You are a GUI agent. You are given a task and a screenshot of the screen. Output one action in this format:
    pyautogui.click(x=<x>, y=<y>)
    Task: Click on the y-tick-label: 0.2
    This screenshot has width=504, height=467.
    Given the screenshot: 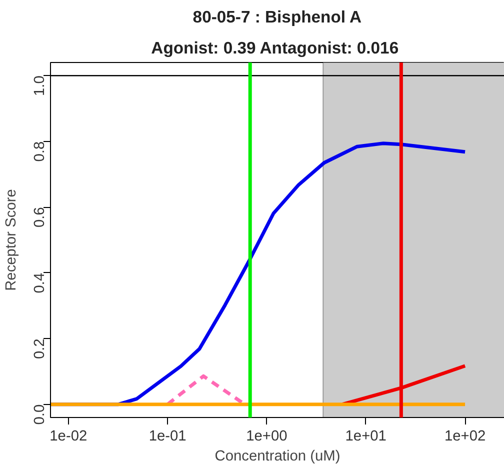 What is the action you would take?
    pyautogui.click(x=40, y=348)
    